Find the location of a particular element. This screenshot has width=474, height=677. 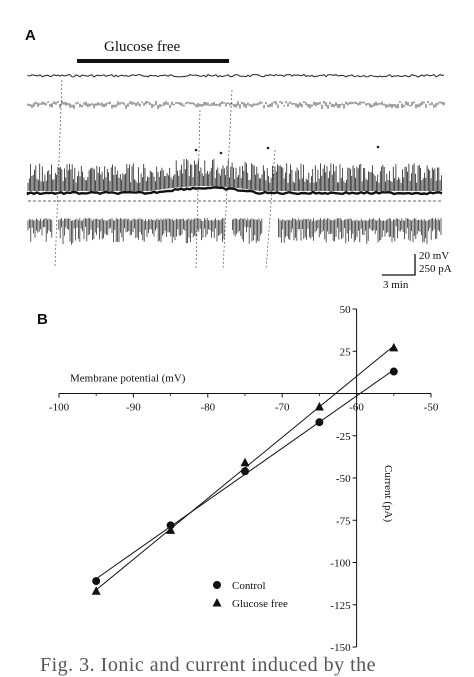

trace-3-baseline is located at coordinates (234, 191).